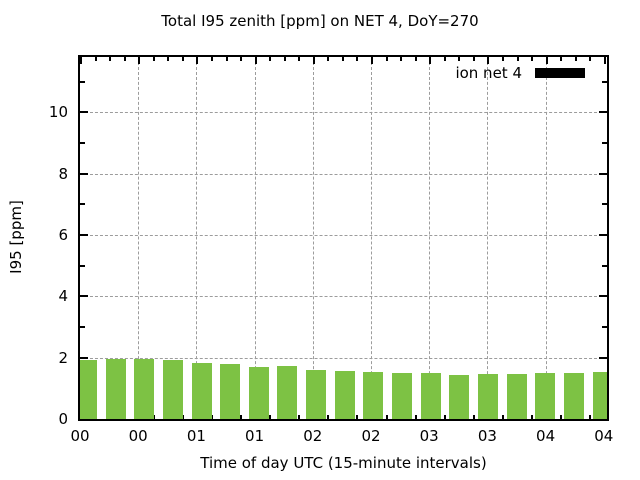 This screenshot has height=480, width=640. What do you see at coordinates (63, 419) in the screenshot?
I see `y-tick-label: 0` at bounding box center [63, 419].